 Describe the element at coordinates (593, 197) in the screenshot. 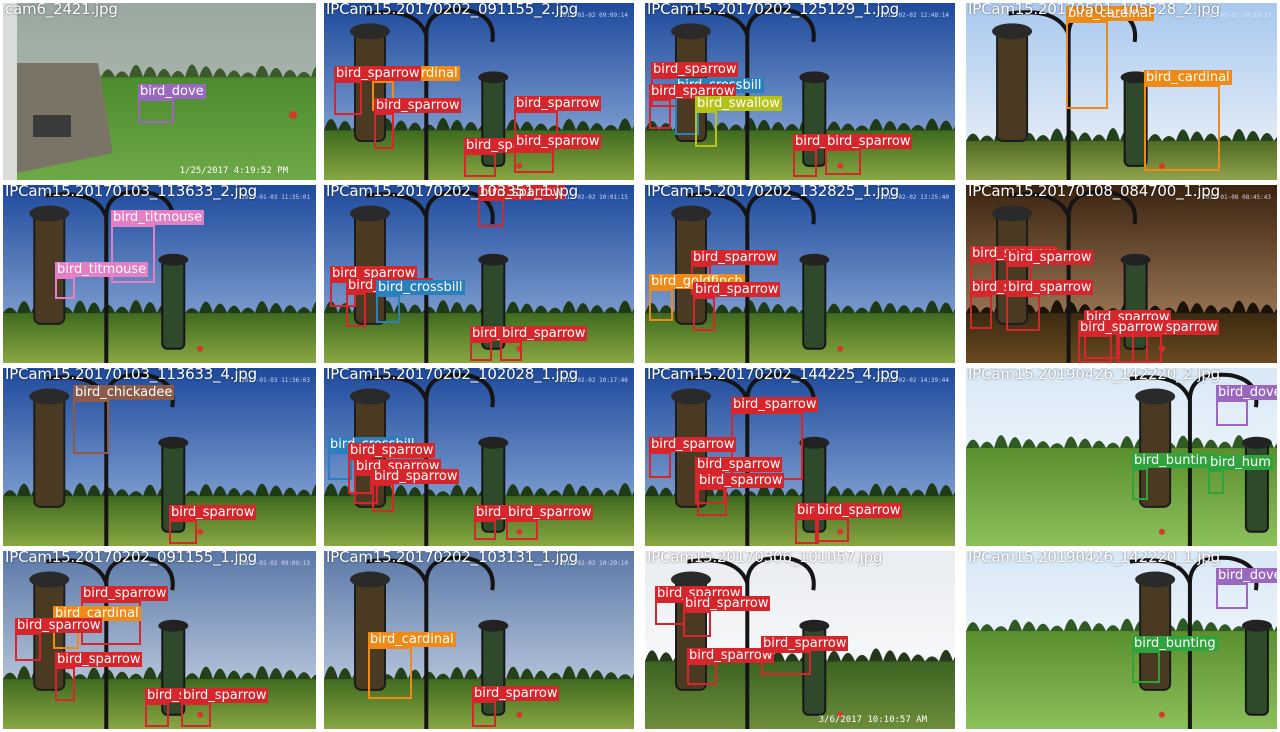

I see `camera-timestamp: 2017-02-02 10:01:15` at that location.